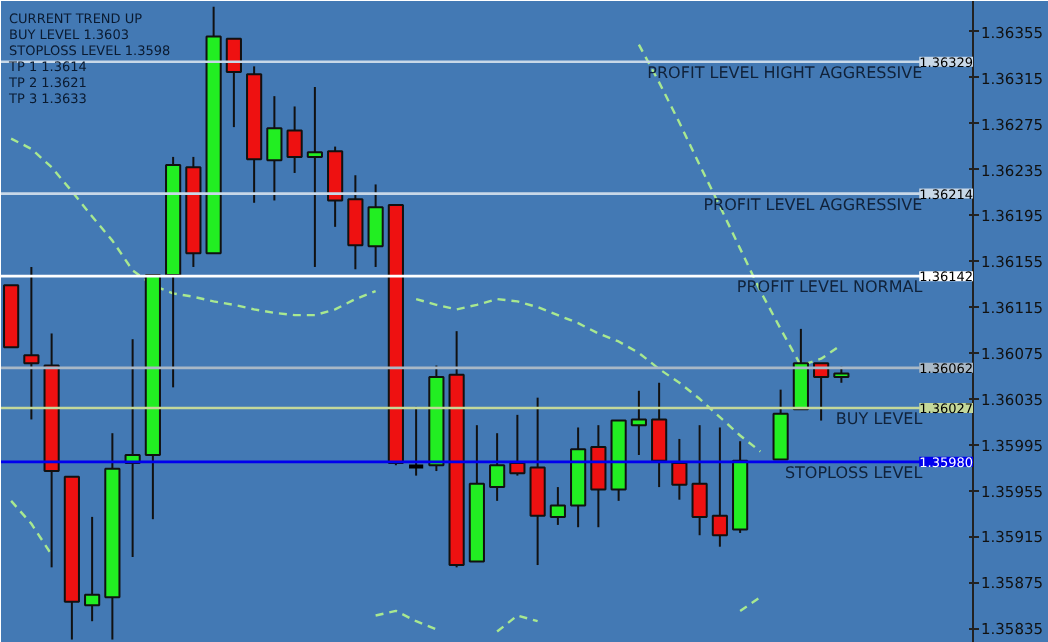 The width and height of the screenshot is (1048, 642). Describe the element at coordinates (830, 287) in the screenshot. I see `ref-line-label: PROFIT LEVEL NORMAL` at that location.